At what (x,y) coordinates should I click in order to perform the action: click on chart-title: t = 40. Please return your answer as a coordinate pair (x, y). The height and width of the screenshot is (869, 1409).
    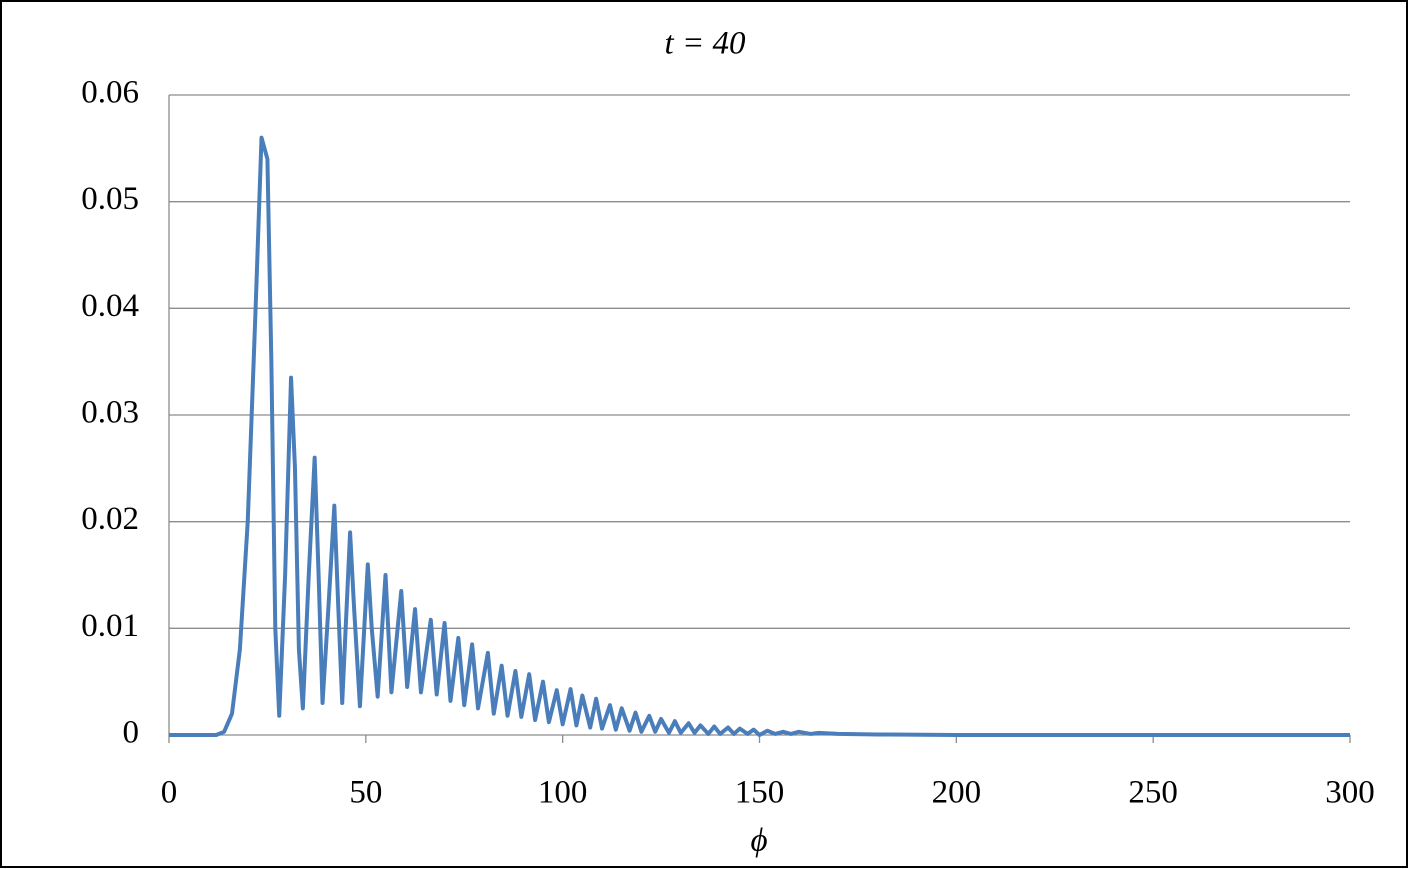
    Looking at the image, I should click on (705, 44).